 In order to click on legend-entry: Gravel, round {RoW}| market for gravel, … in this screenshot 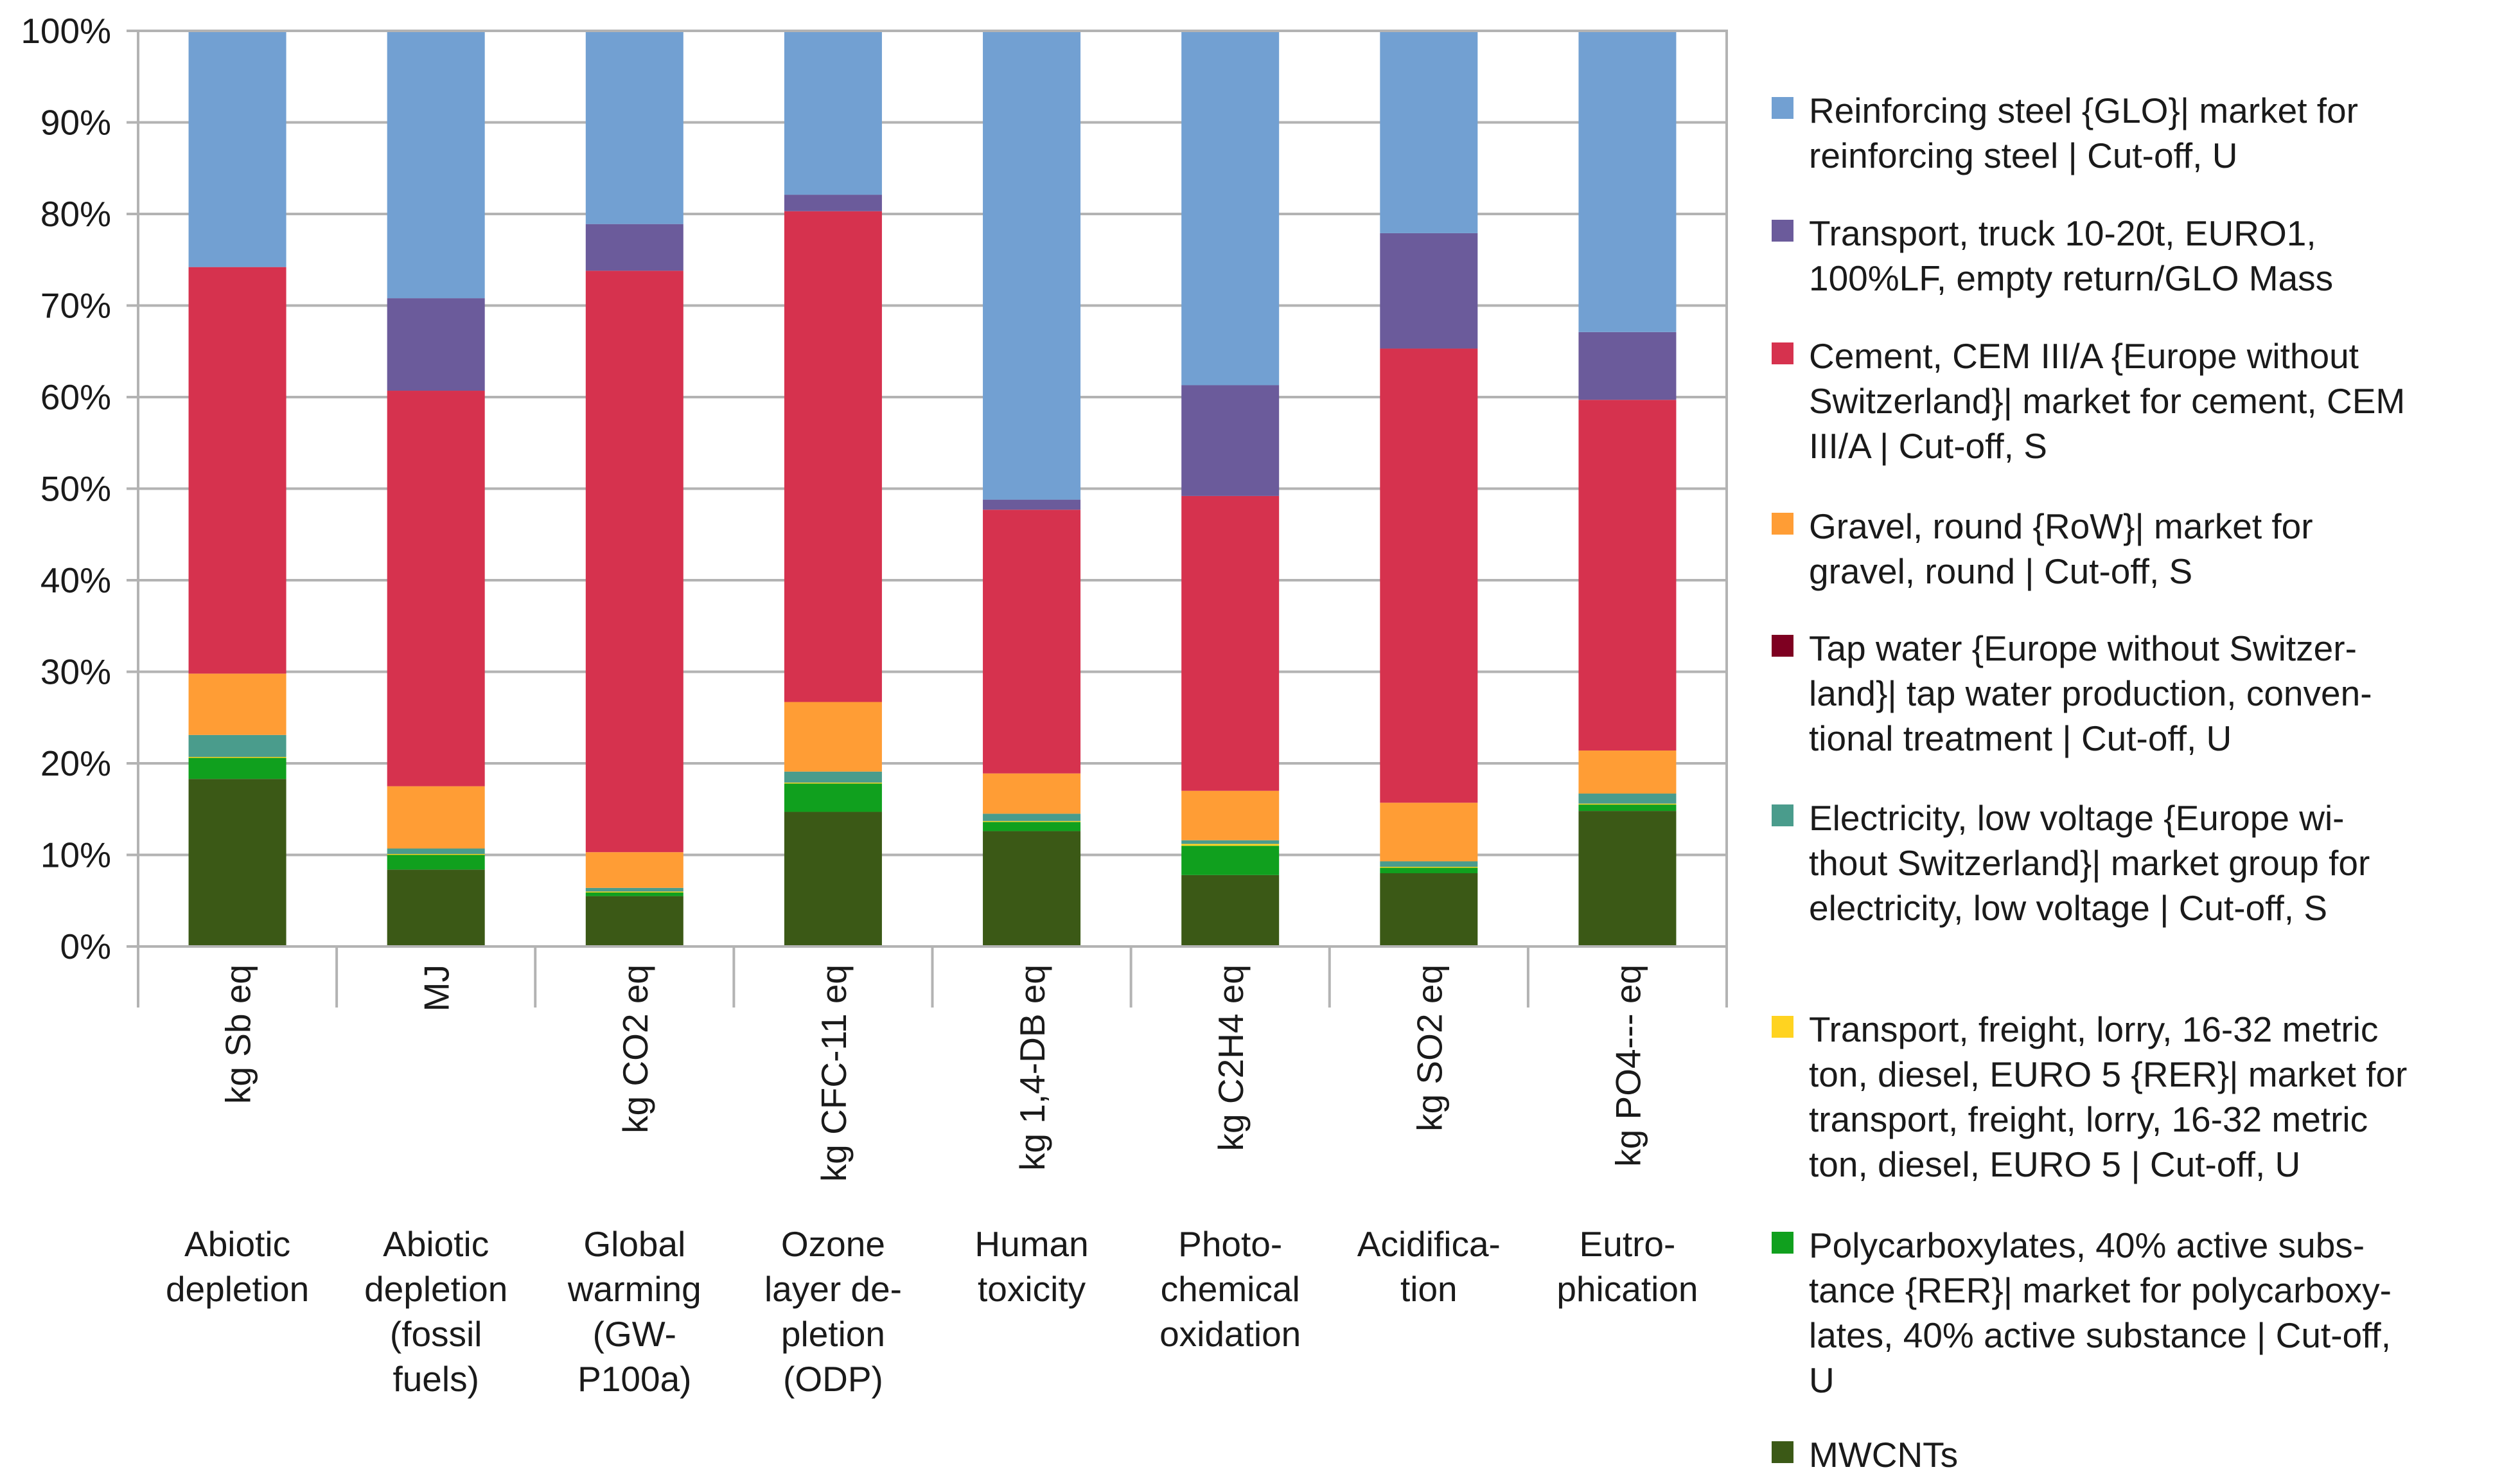, I will do `click(2141, 549)`.